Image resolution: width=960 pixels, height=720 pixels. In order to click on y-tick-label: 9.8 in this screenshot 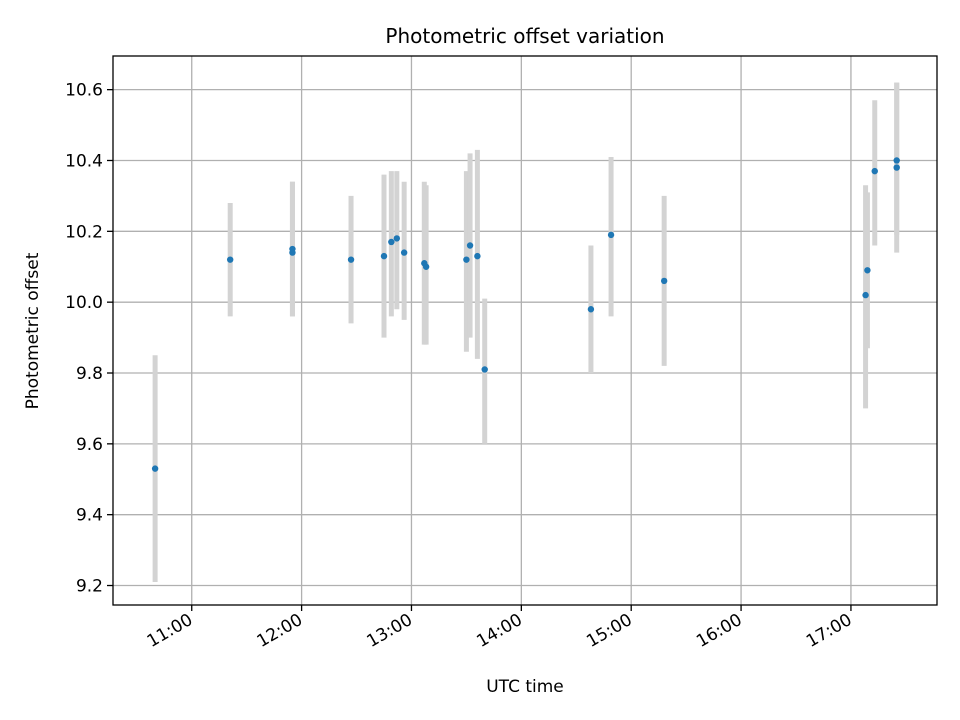, I will do `click(89, 374)`.